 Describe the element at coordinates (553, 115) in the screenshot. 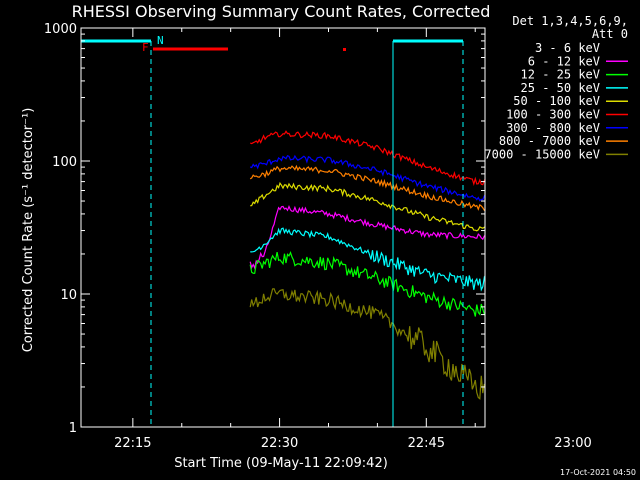

I see `legend-label: 100 - 300 keV` at that location.